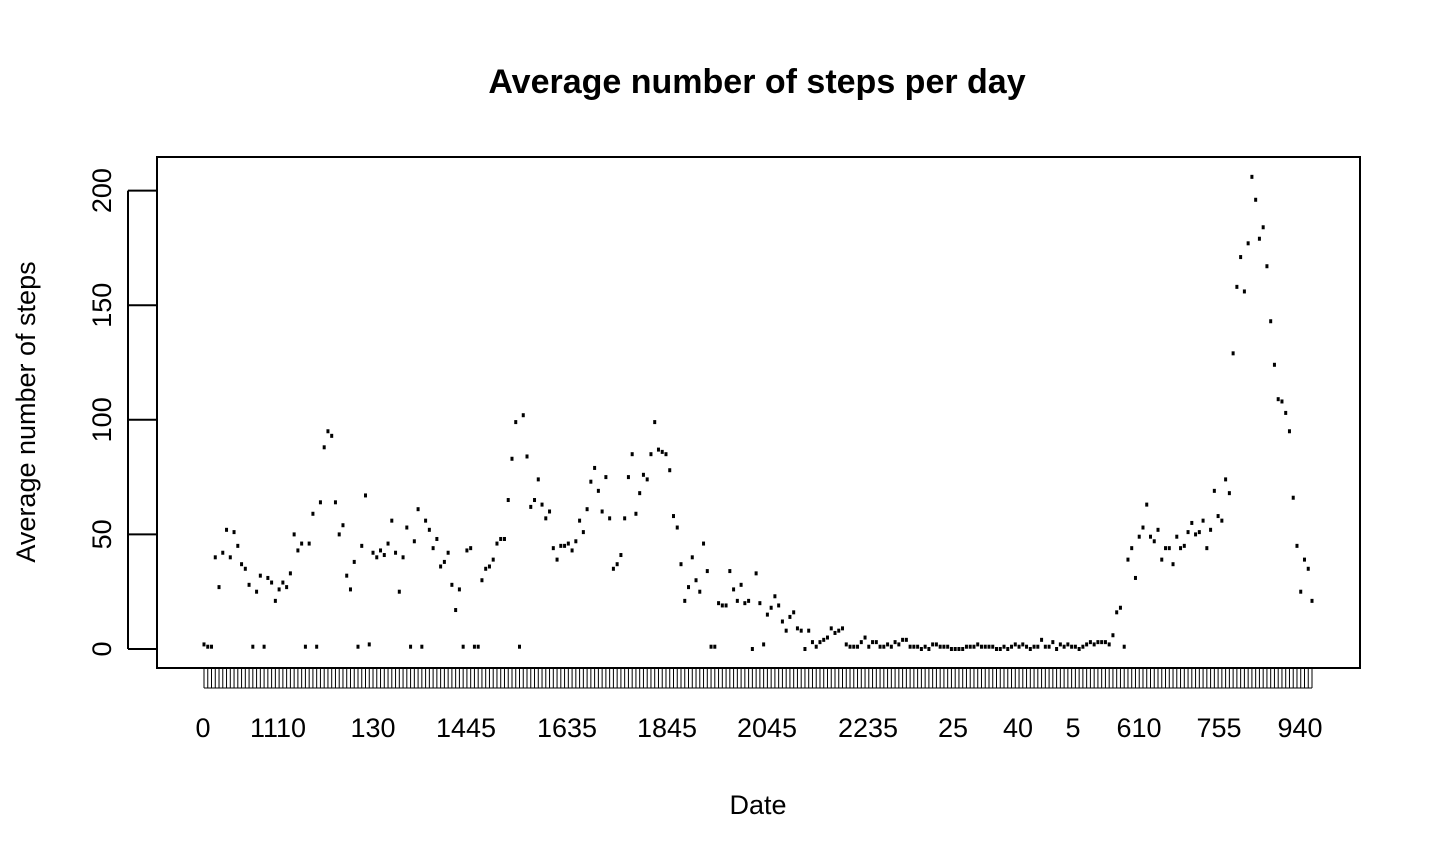 Image resolution: width=1440 pixels, height=864 pixels. What do you see at coordinates (756, 82) in the screenshot?
I see `chart-title: Average number of steps per day` at bounding box center [756, 82].